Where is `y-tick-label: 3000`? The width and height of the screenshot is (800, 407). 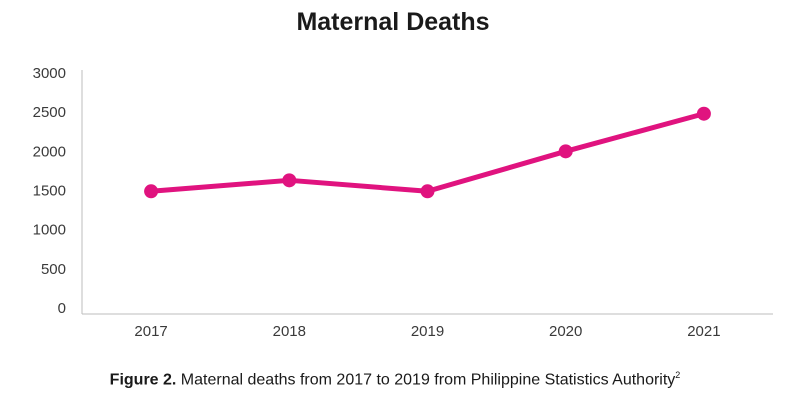 y-tick-label: 3000 is located at coordinates (49, 73).